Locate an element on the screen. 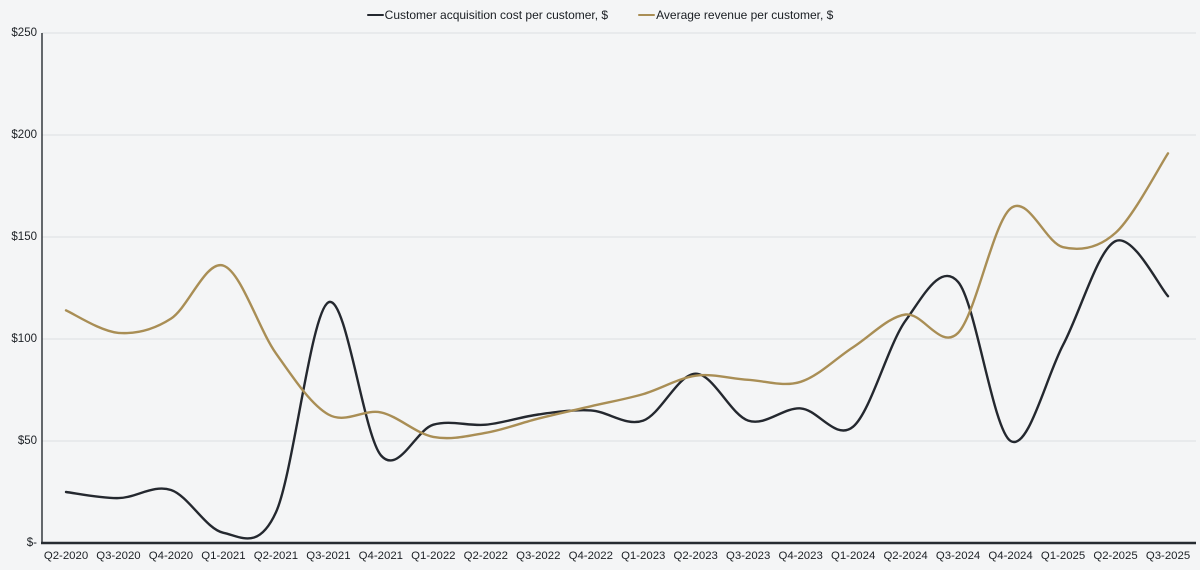 The image size is (1200, 570). x-tick-label: Q2-2024 is located at coordinates (905, 556).